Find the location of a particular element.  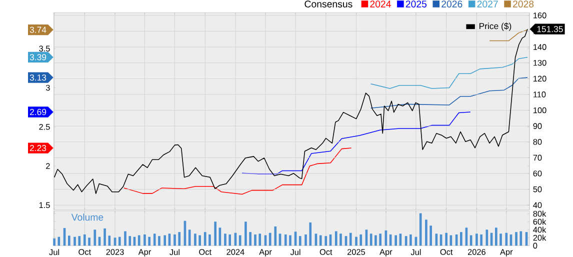

y-tick-label: 2 is located at coordinates (48, 166).